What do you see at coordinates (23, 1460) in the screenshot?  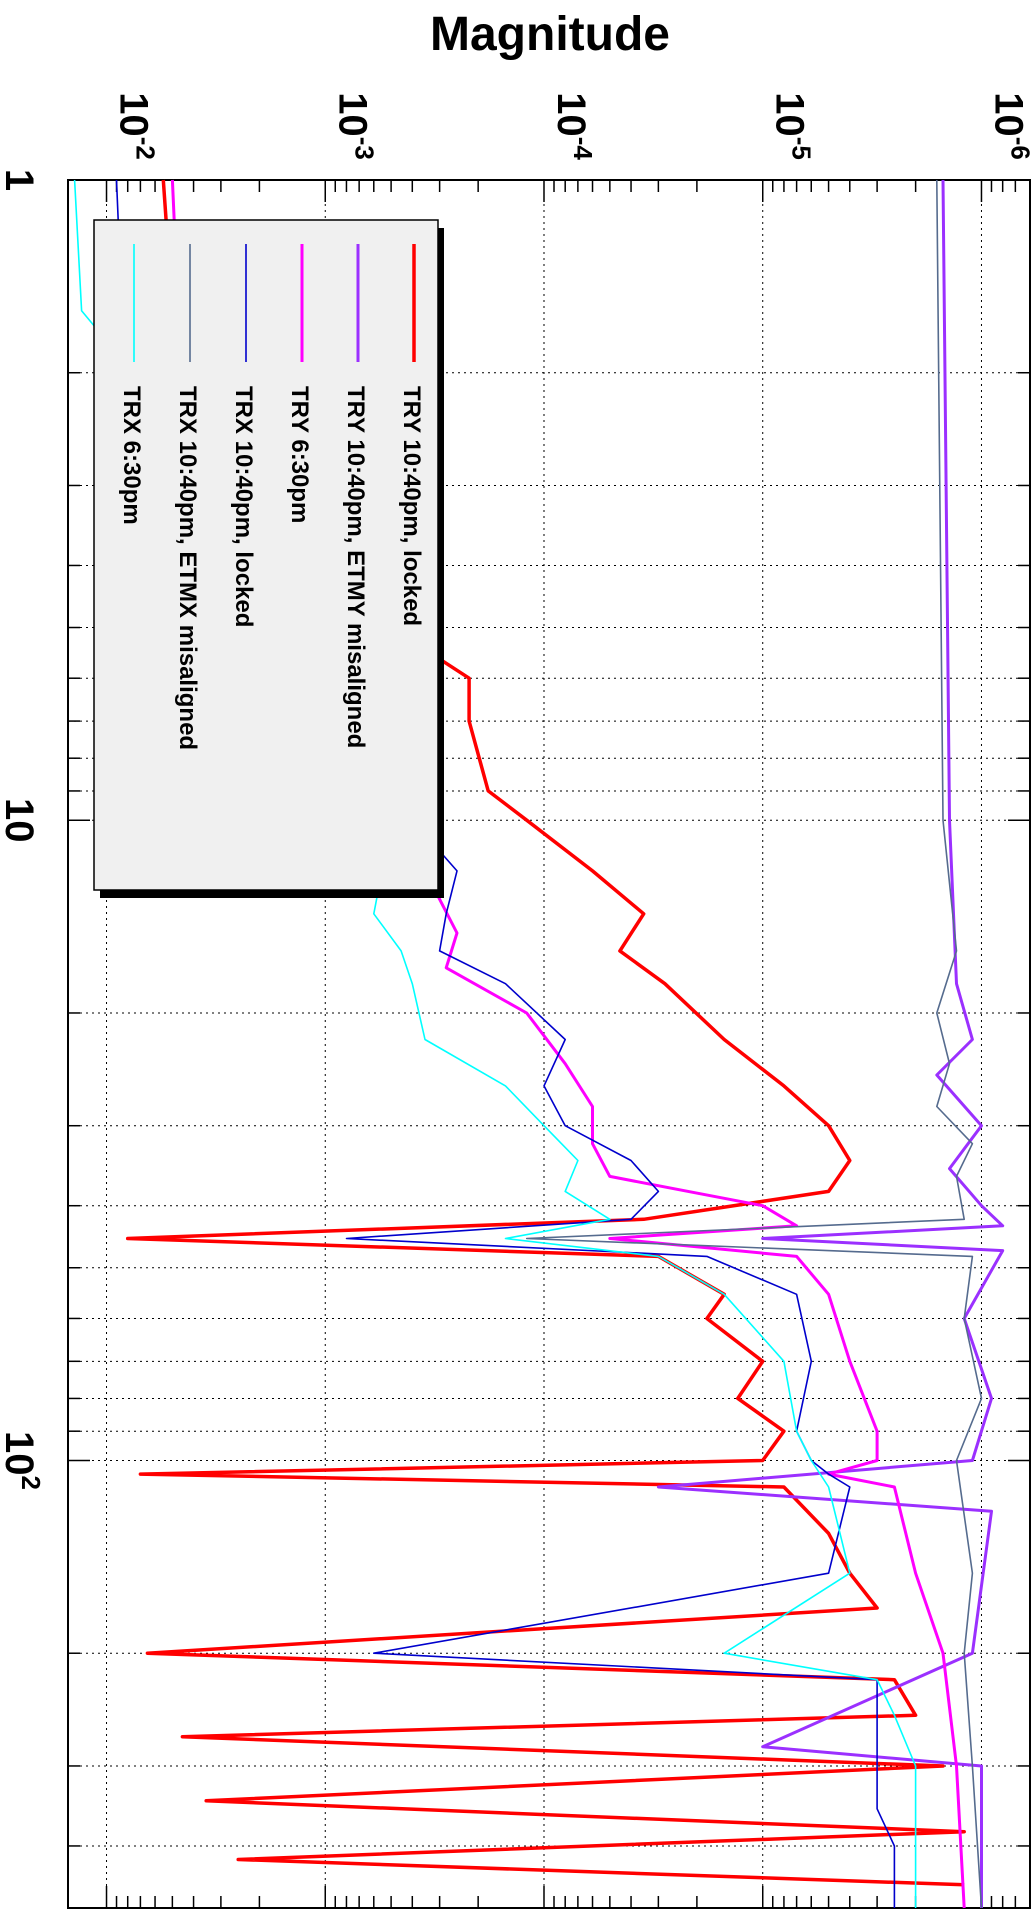 I see `x-tick-label: 102` at bounding box center [23, 1460].